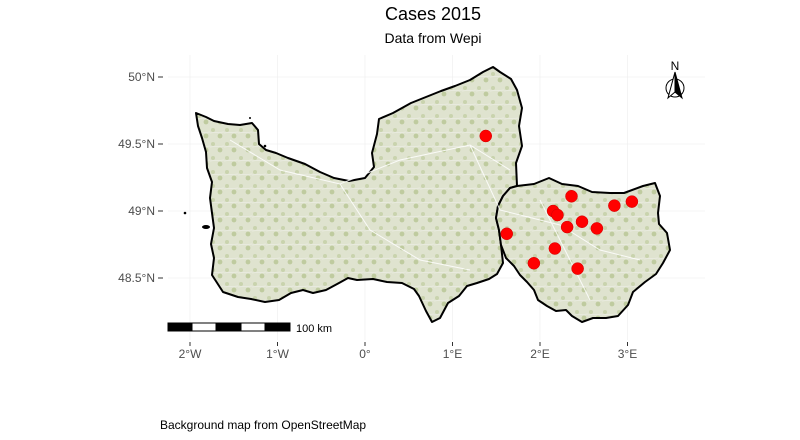 This screenshot has height=440, width=800. What do you see at coordinates (141, 211) in the screenshot?
I see `y-tick-label: 49°N` at bounding box center [141, 211].